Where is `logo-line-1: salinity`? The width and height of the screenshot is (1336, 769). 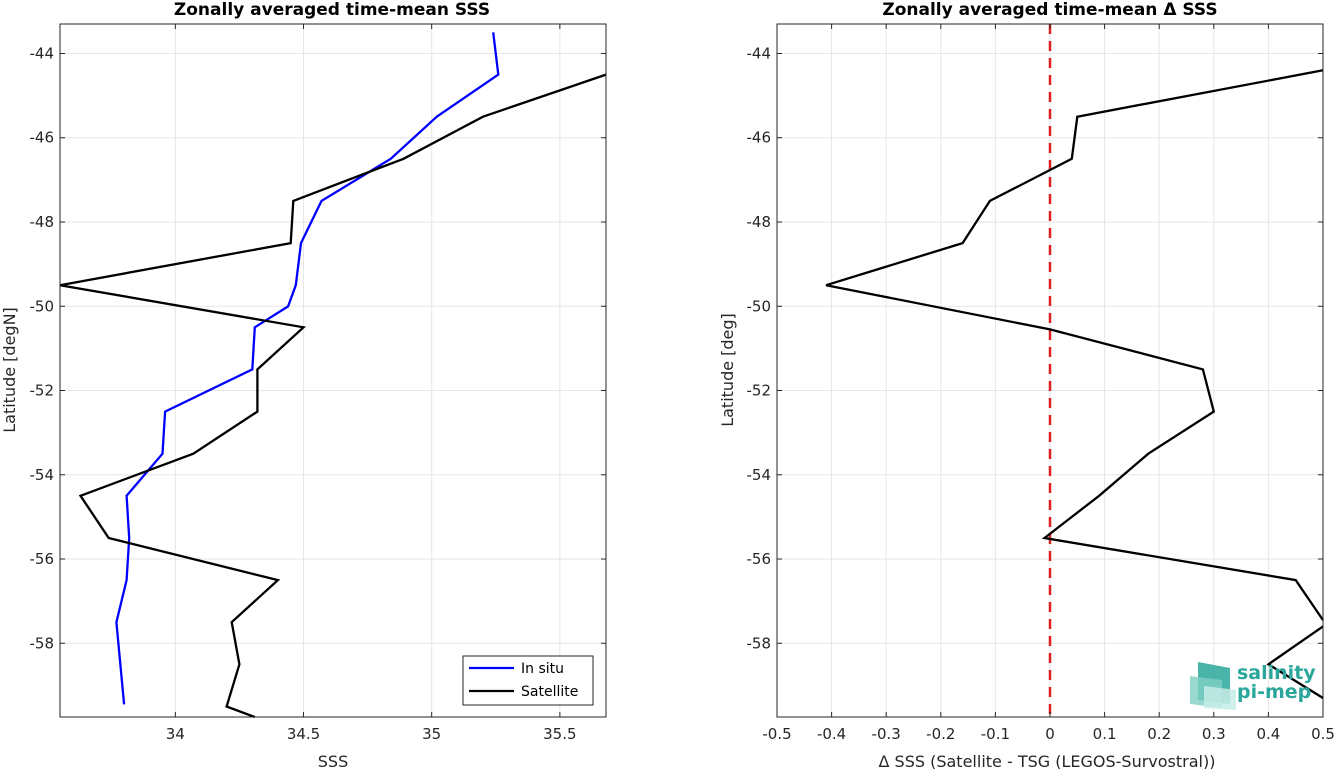 logo-line-1: salinity is located at coordinates (1276, 673).